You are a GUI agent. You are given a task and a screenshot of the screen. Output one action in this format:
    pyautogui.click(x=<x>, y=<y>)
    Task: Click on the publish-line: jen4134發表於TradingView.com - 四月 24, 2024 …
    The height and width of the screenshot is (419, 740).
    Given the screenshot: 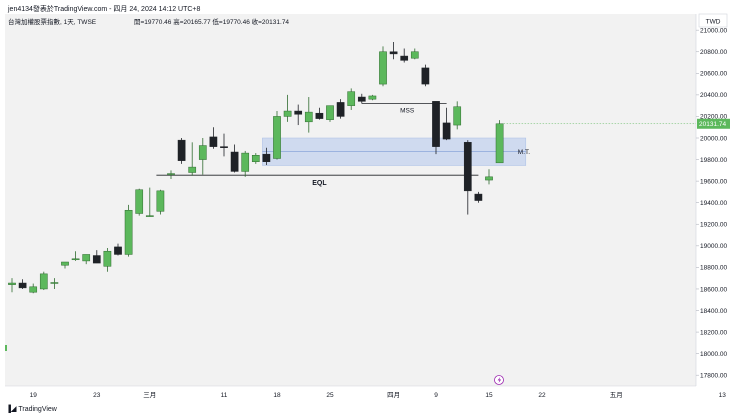 What is the action you would take?
    pyautogui.click(x=104, y=9)
    